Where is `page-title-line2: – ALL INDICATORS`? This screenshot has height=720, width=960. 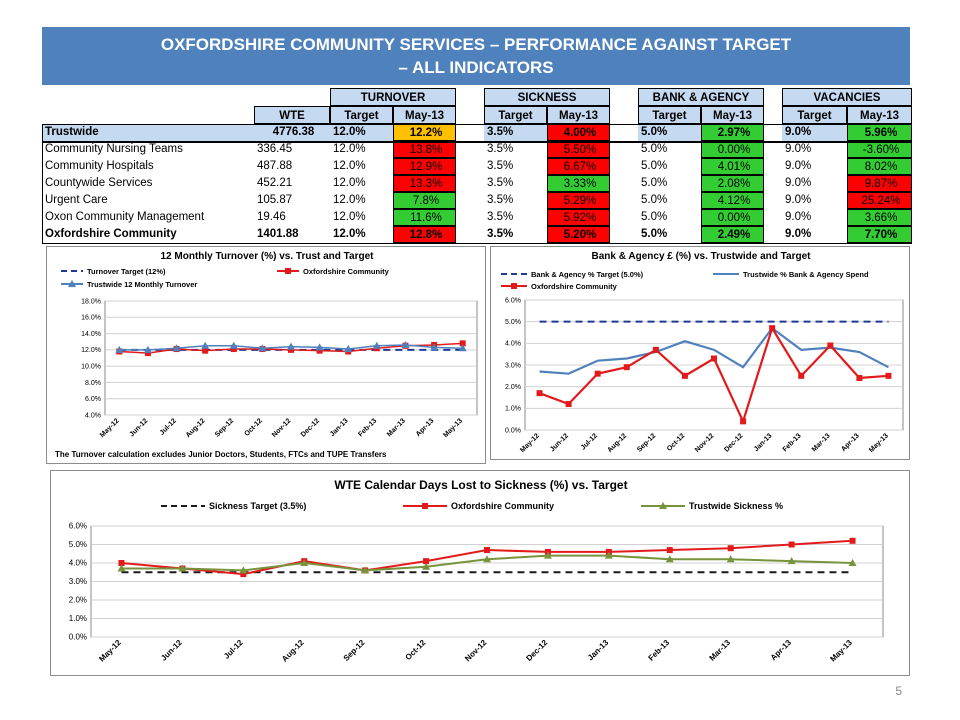 page-title-line2: – ALL INDICATORS is located at coordinates (476, 67).